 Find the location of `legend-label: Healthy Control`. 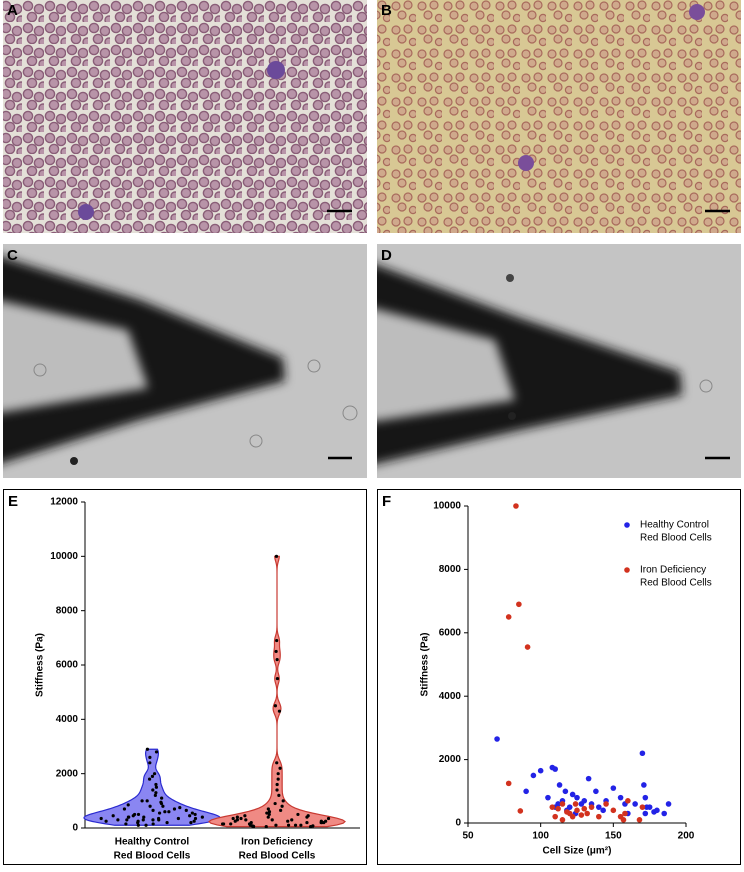

legend-label: Healthy Control is located at coordinates (674, 525).